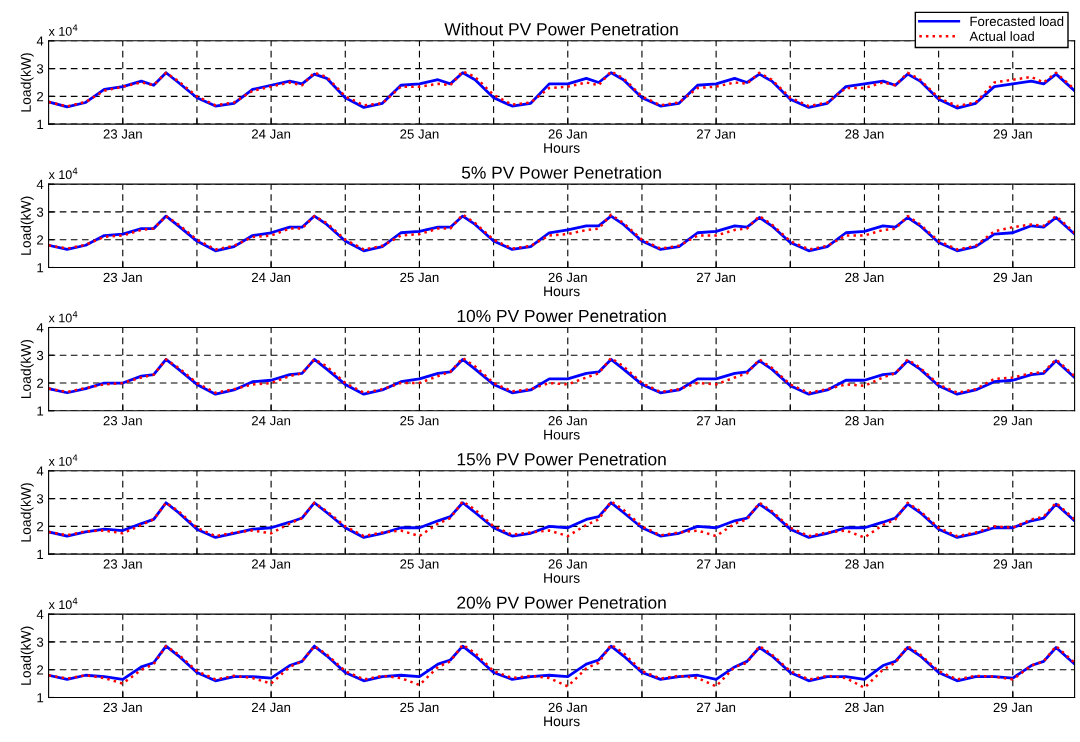  I want to click on legend-label: Actual load, so click(1001, 36).